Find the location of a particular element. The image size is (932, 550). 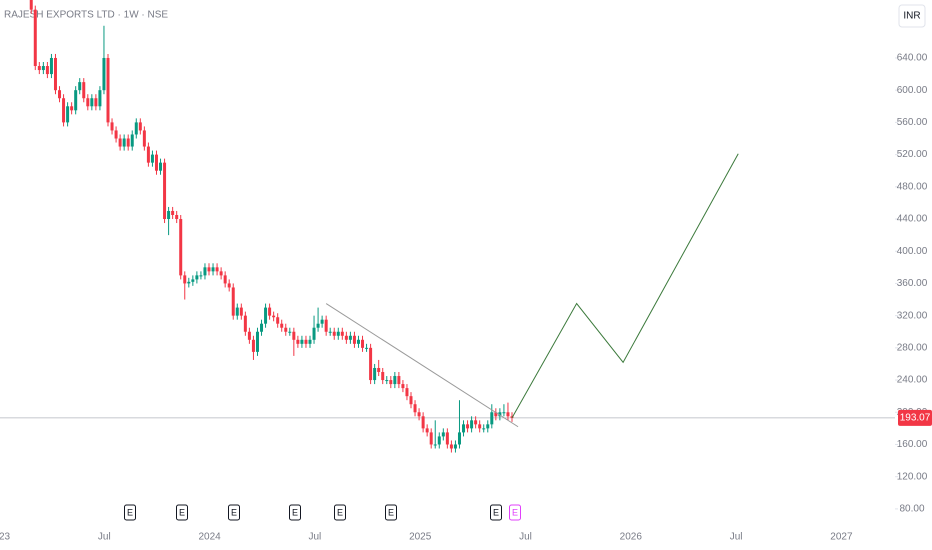

y-tick-label: 80.00 is located at coordinates (911, 509).